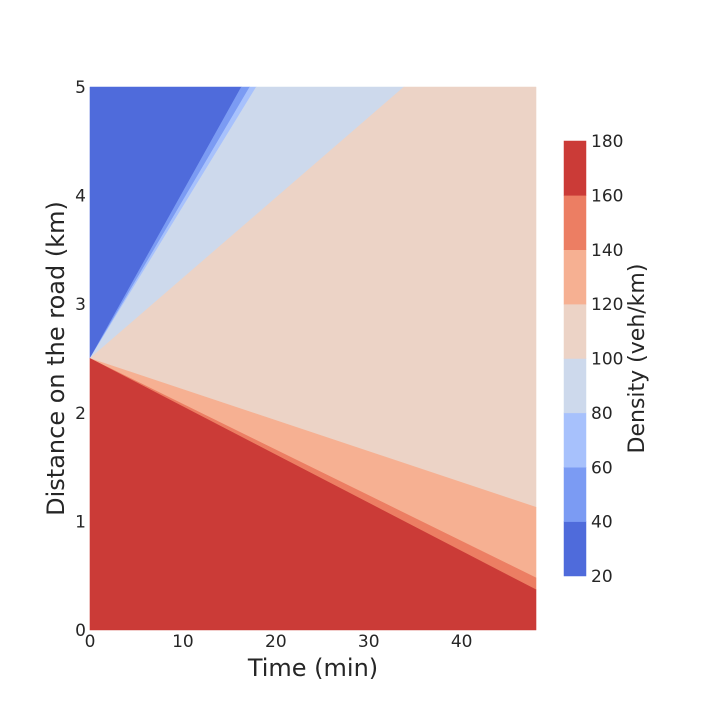 The image size is (720, 720). Describe the element at coordinates (80, 88) in the screenshot. I see `y-tick-label: 5` at that location.